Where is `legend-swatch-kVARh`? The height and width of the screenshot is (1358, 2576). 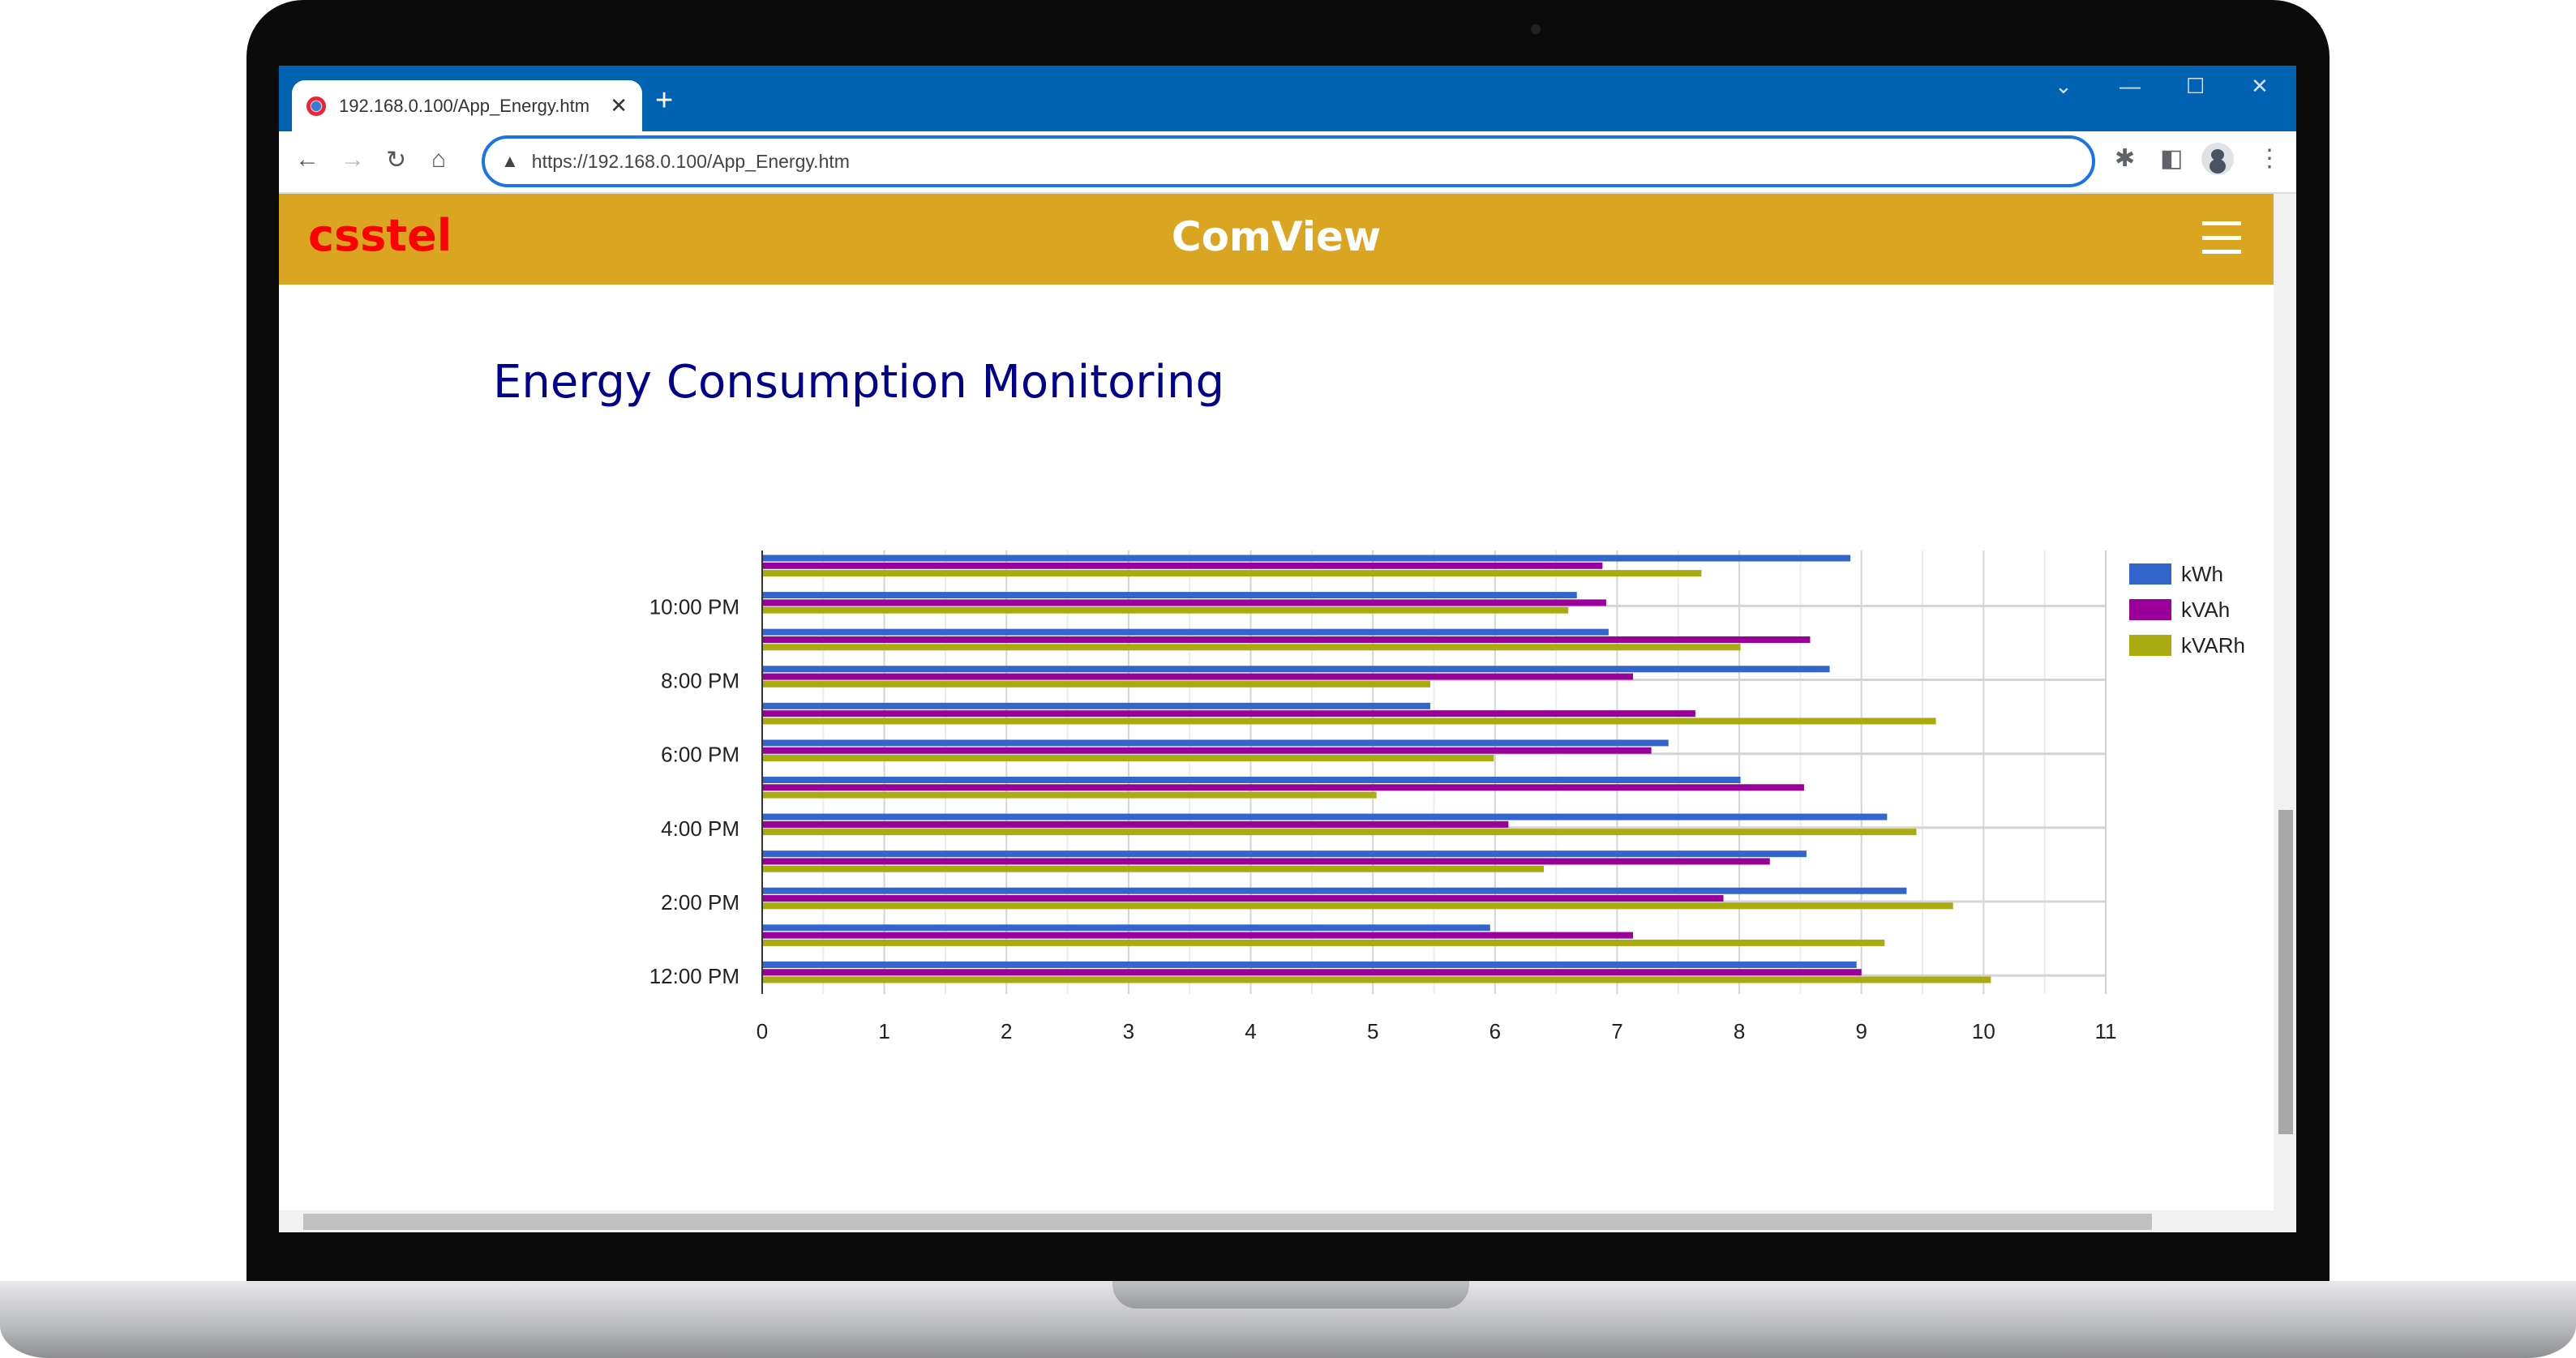
legend-swatch-kVARh is located at coordinates (2150, 645).